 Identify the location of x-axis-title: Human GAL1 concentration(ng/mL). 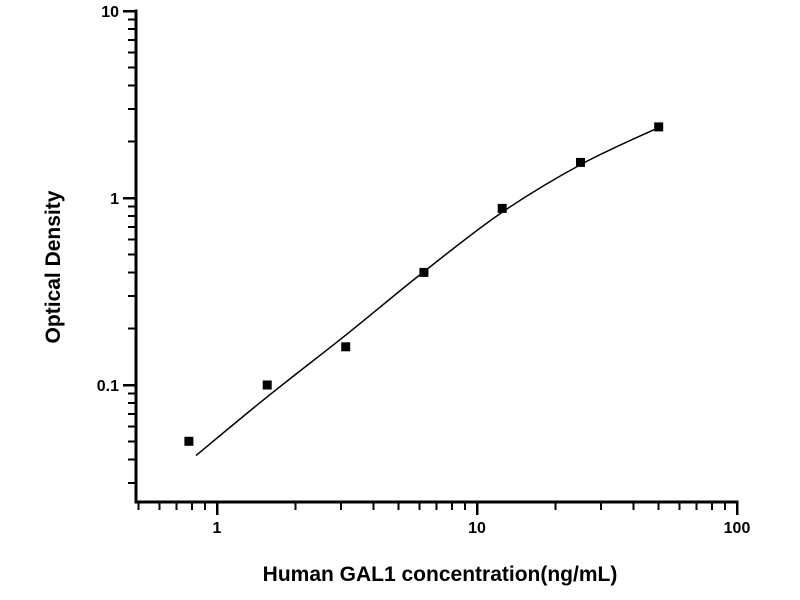
(440, 574).